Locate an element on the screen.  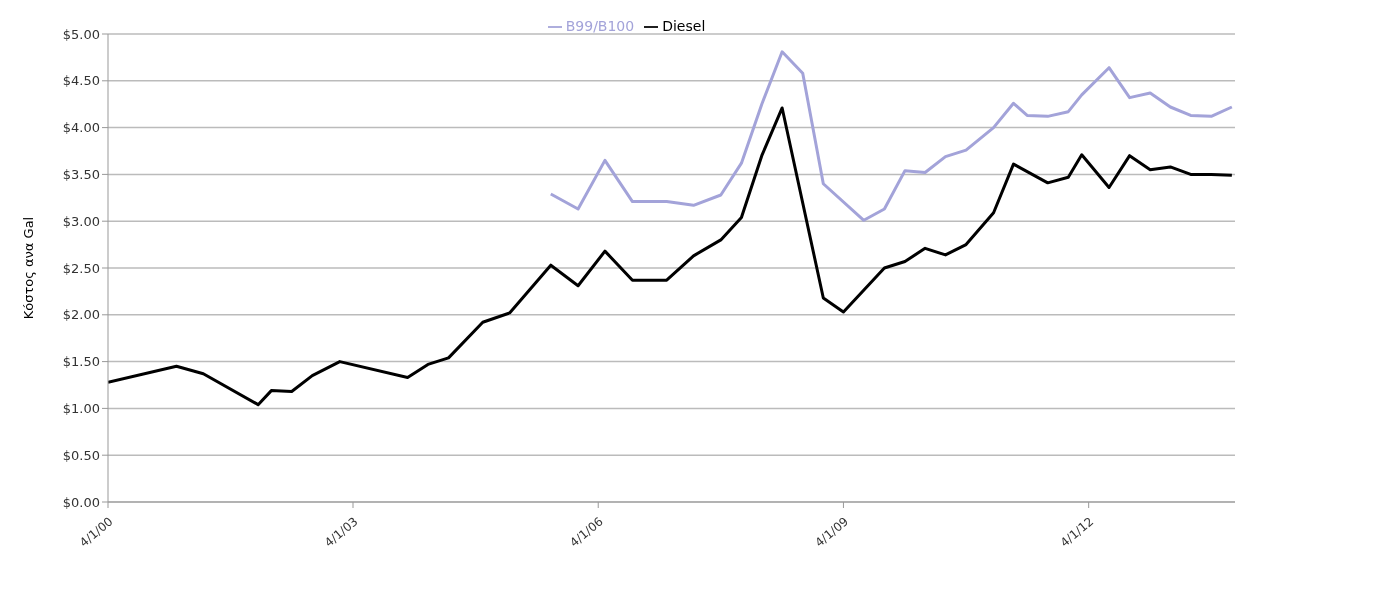
y-tick-label: $0.00 is located at coordinates (81, 502).